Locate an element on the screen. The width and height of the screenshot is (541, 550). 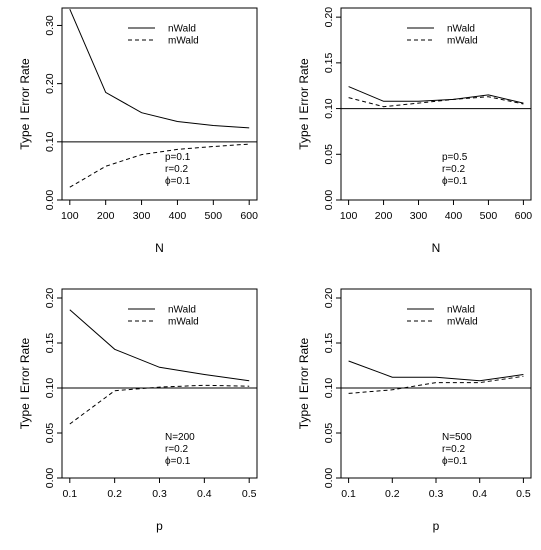
annotation-text: p=0.5 is located at coordinates (455, 157).